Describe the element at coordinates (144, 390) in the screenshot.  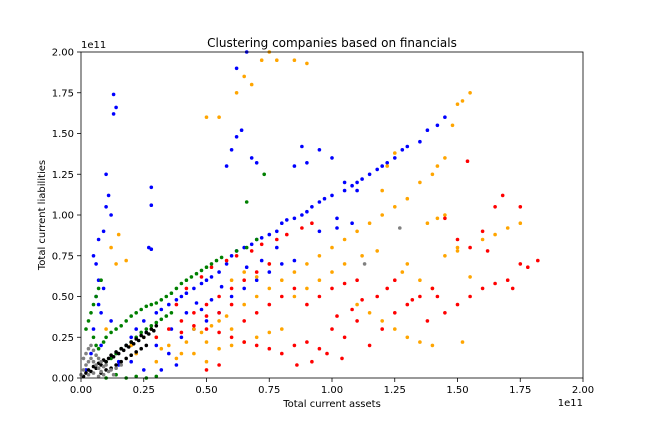
I see `x-tick-label: 0.25` at that location.